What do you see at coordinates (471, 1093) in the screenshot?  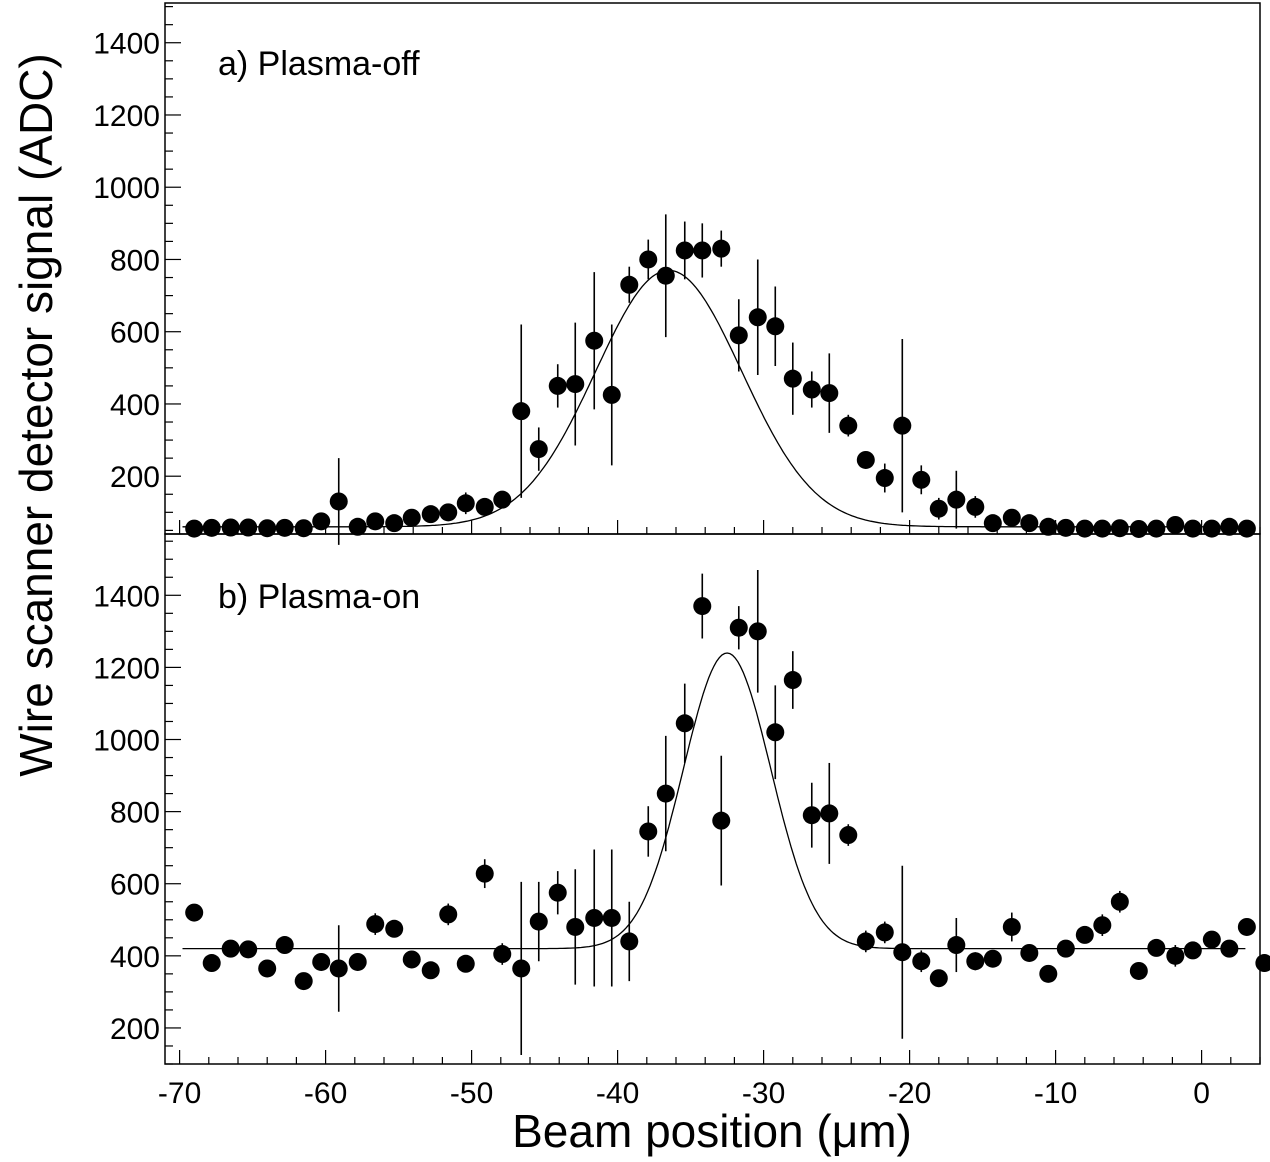 I see `x-tick-label: -50` at bounding box center [471, 1093].